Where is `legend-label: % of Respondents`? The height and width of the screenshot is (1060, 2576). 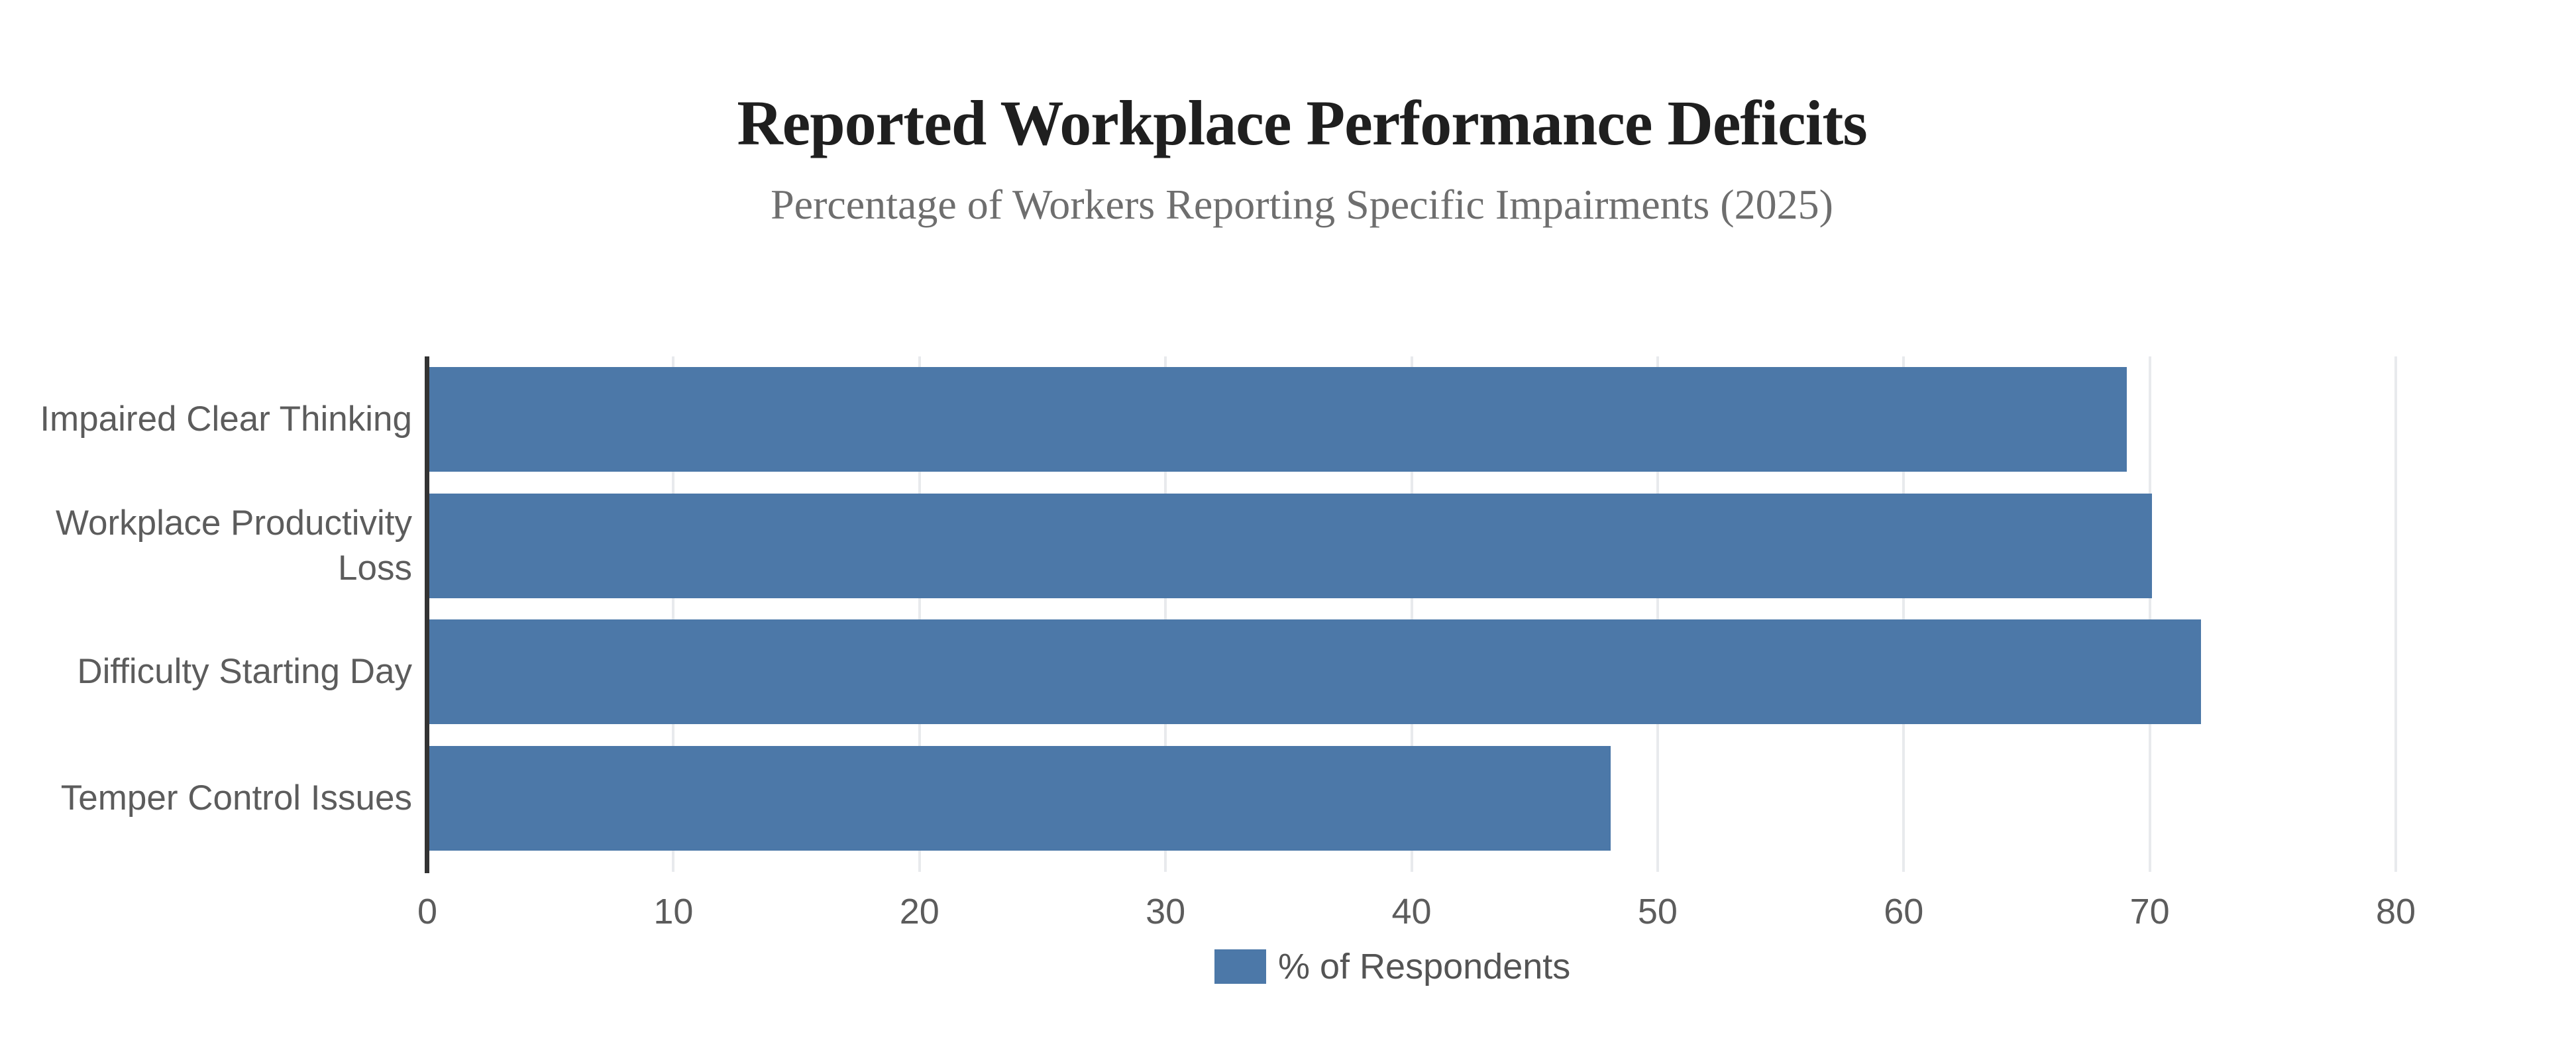 legend-label: % of Respondents is located at coordinates (1424, 966).